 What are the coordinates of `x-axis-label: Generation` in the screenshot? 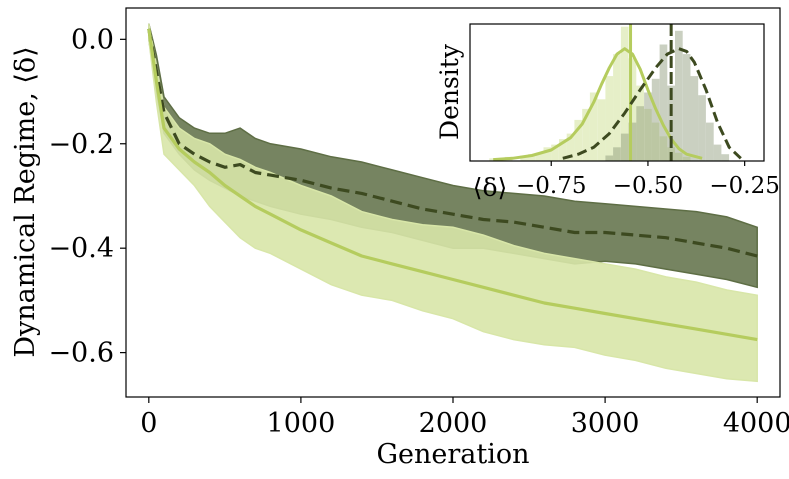 It's located at (452, 454).